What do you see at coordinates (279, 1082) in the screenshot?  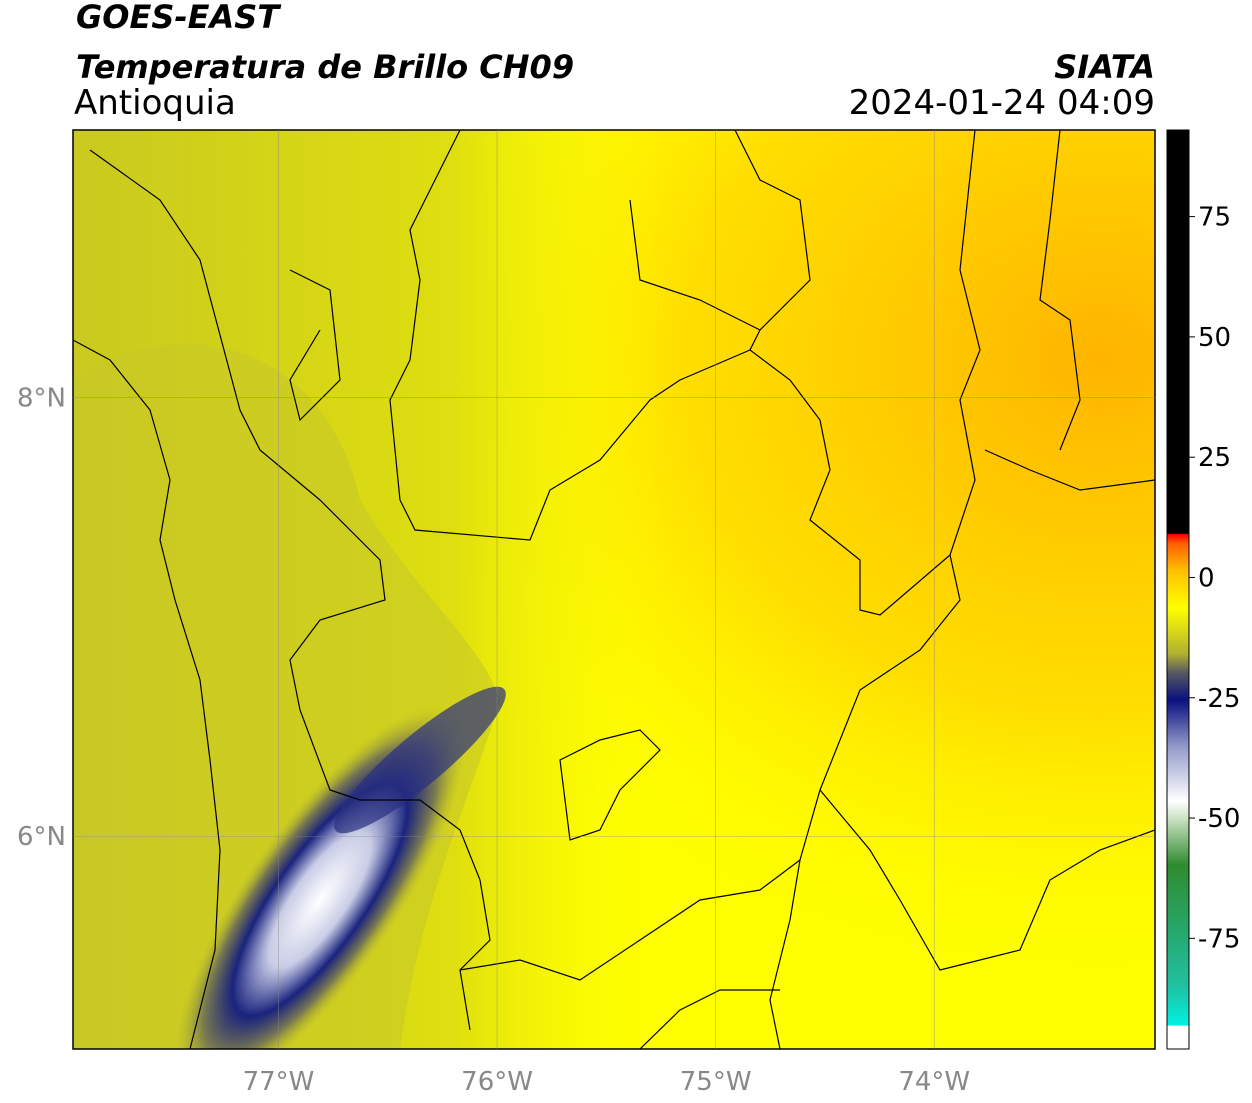 I see `lon-label: 77°W` at bounding box center [279, 1082].